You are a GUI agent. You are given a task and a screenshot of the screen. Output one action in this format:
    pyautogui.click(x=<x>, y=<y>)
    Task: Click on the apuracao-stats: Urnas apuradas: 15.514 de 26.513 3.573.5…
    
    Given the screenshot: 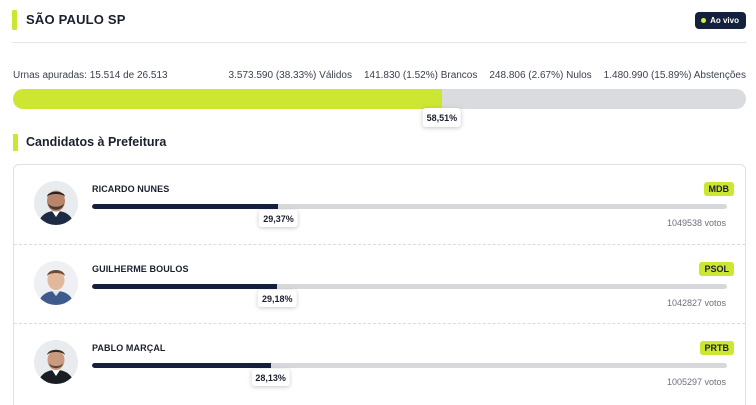 What is the action you would take?
    pyautogui.click(x=379, y=77)
    